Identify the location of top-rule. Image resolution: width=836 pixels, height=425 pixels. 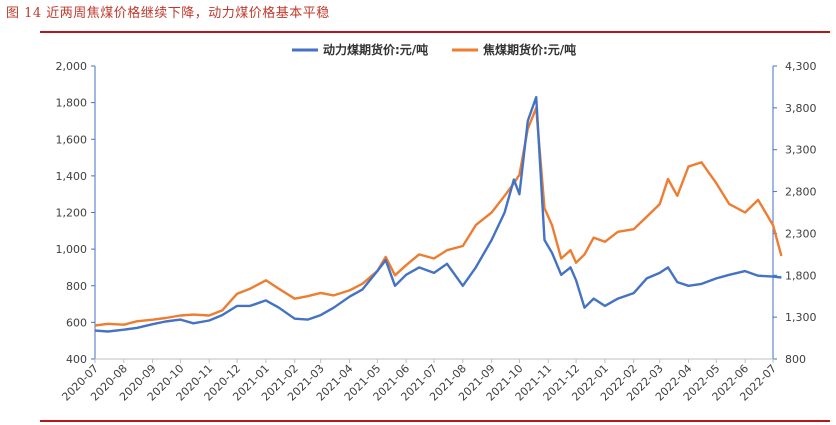
(435, 32).